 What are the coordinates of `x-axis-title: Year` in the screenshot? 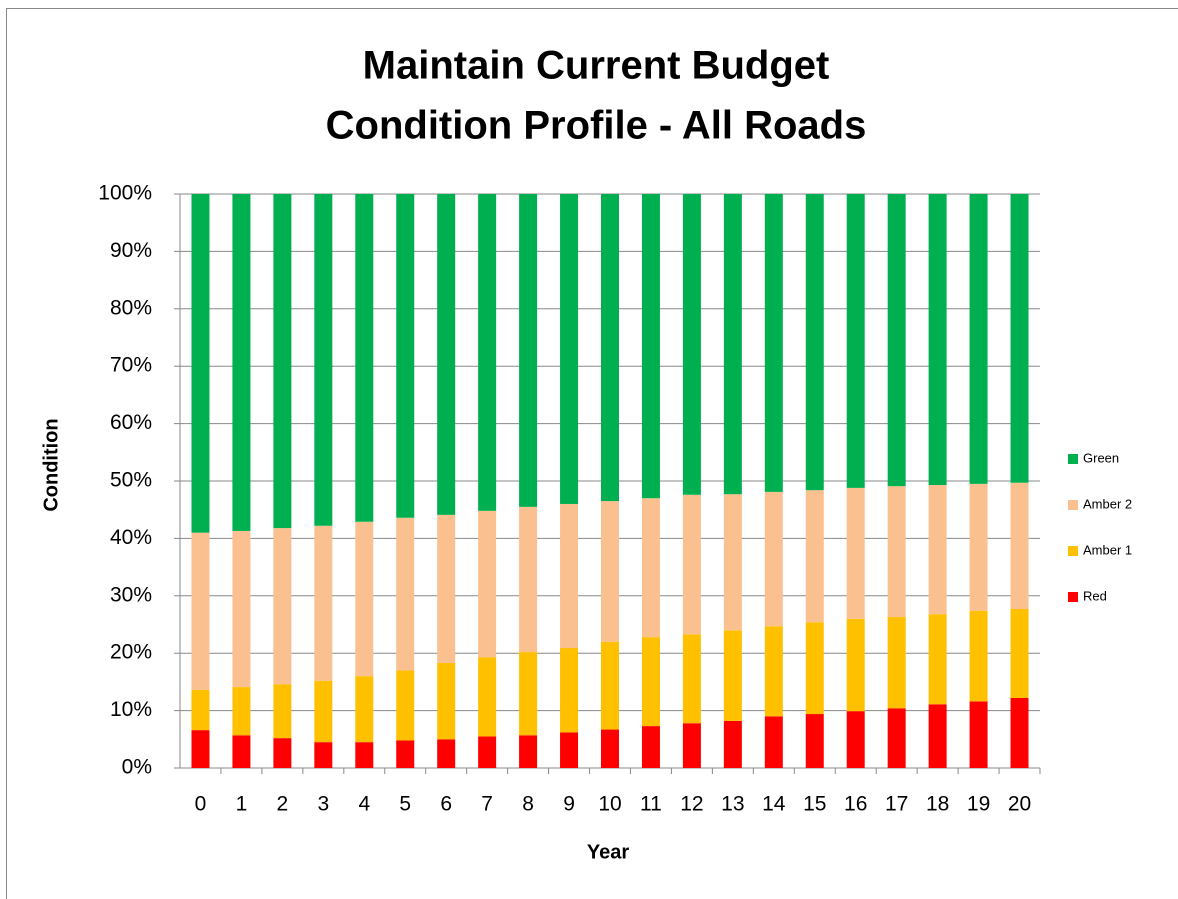 It's located at (608, 852).